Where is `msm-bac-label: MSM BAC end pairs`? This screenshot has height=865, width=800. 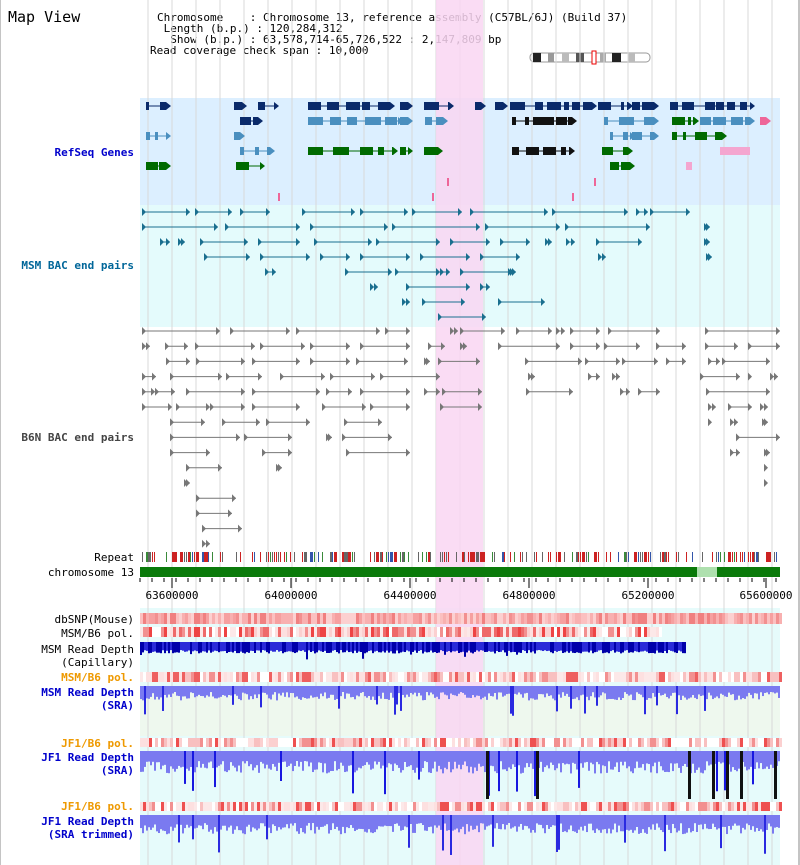 msm-bac-label: MSM BAC end pairs is located at coordinates (77, 265).